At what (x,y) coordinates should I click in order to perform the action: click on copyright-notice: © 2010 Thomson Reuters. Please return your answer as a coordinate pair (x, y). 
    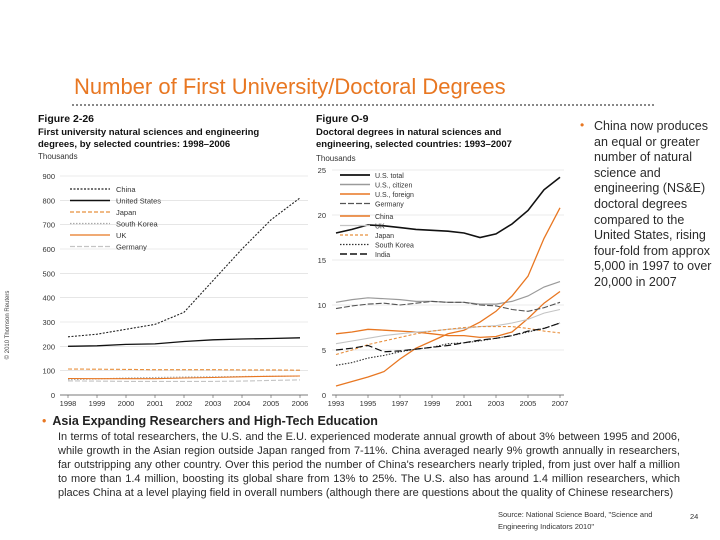
    Looking at the image, I should click on (8, 325).